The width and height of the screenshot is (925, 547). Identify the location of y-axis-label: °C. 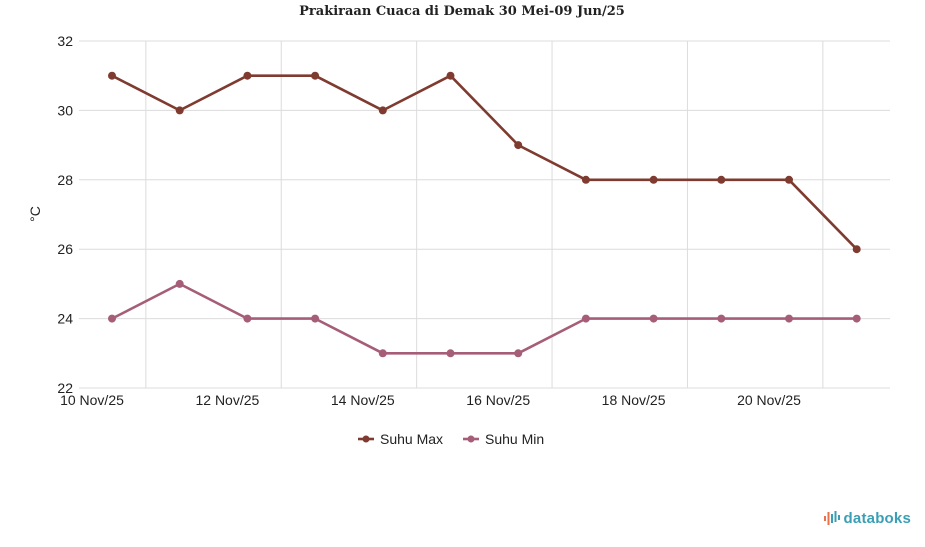
(35, 214).